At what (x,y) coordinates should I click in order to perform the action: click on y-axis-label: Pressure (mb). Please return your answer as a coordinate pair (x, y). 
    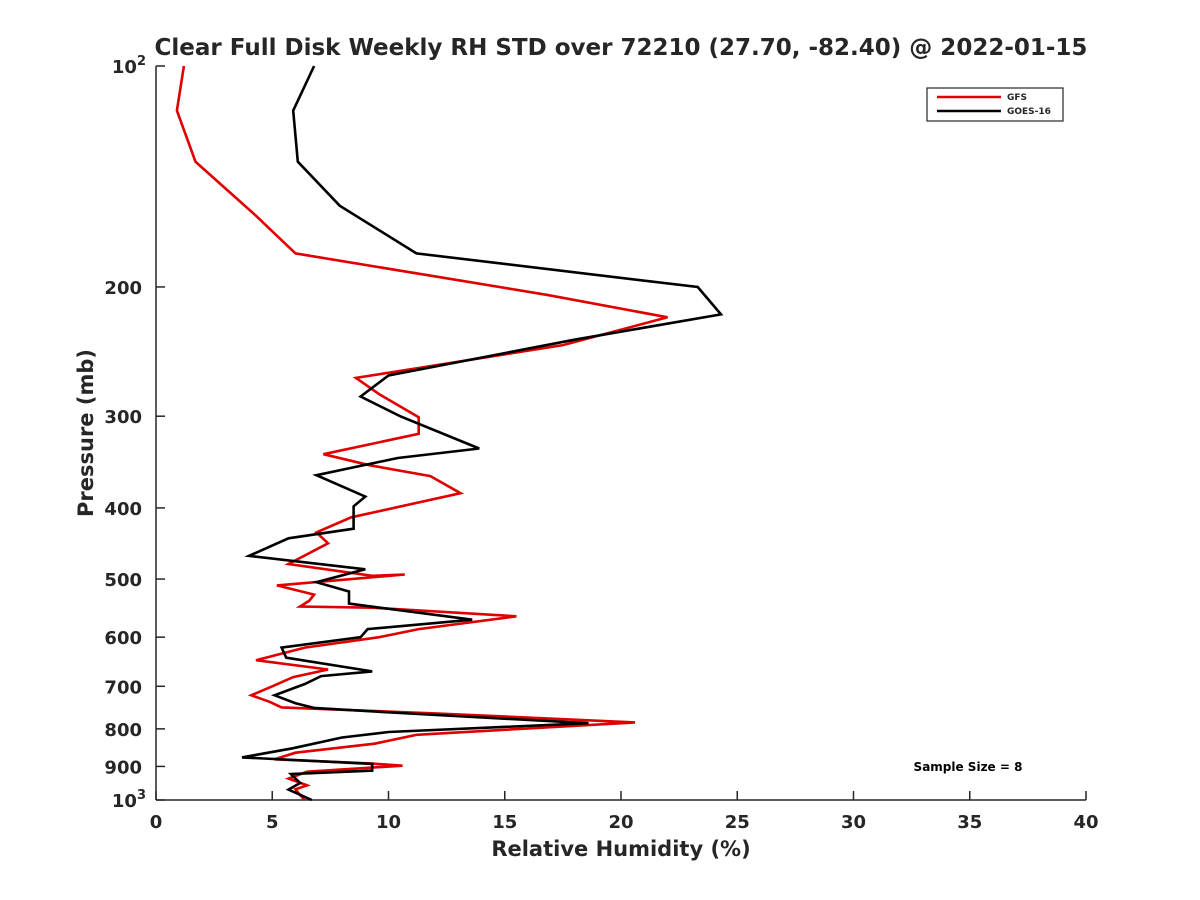
    Looking at the image, I should click on (86, 433).